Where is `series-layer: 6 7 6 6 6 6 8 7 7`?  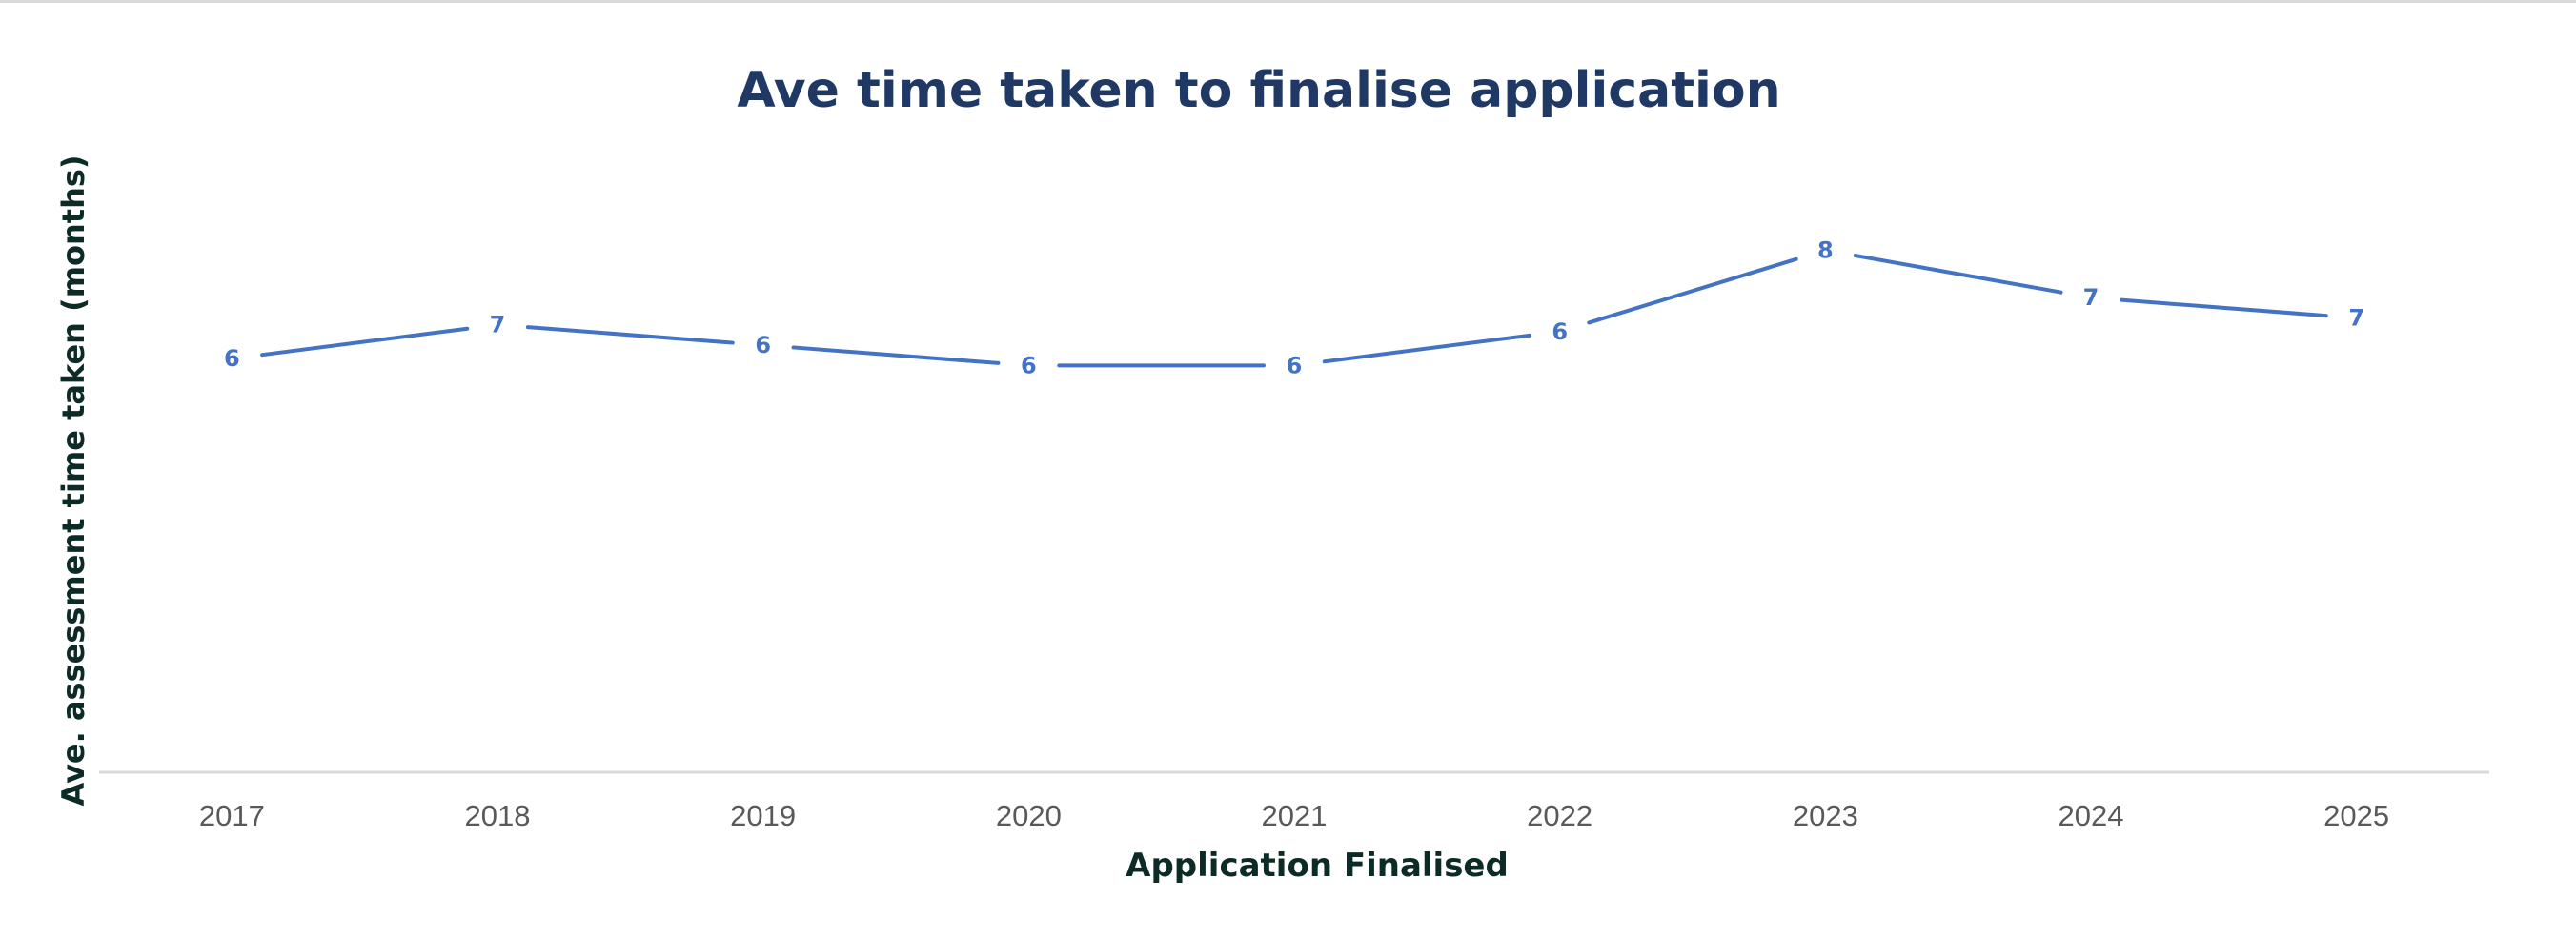 series-layer: 6 7 6 6 6 6 8 7 7 is located at coordinates (1294, 307).